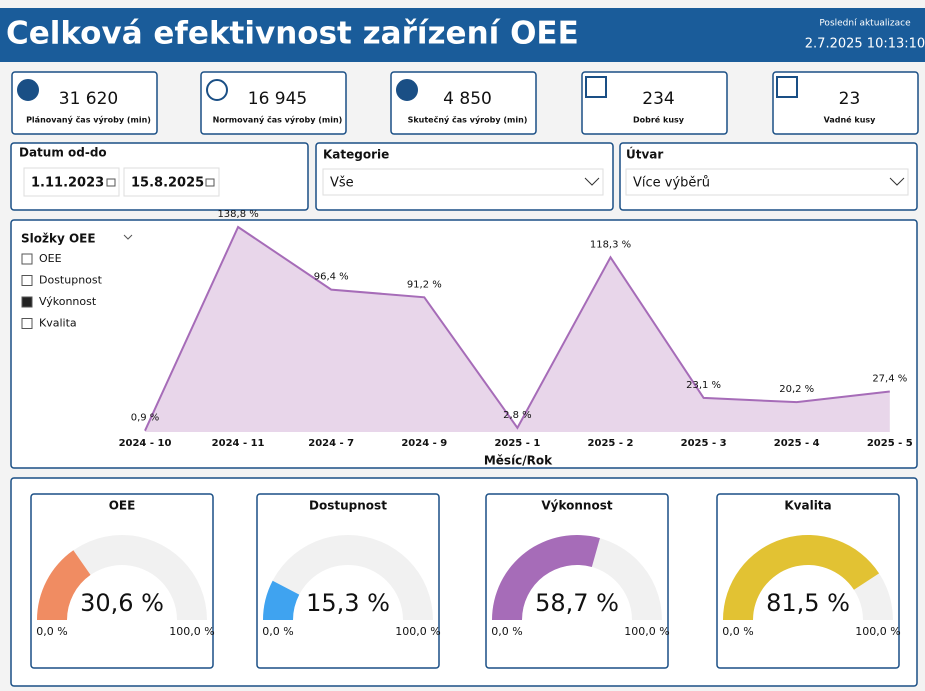 This screenshot has width=925, height=691. Describe the element at coordinates (58, 323) in the screenshot. I see `legend-label: Kvalita` at that location.